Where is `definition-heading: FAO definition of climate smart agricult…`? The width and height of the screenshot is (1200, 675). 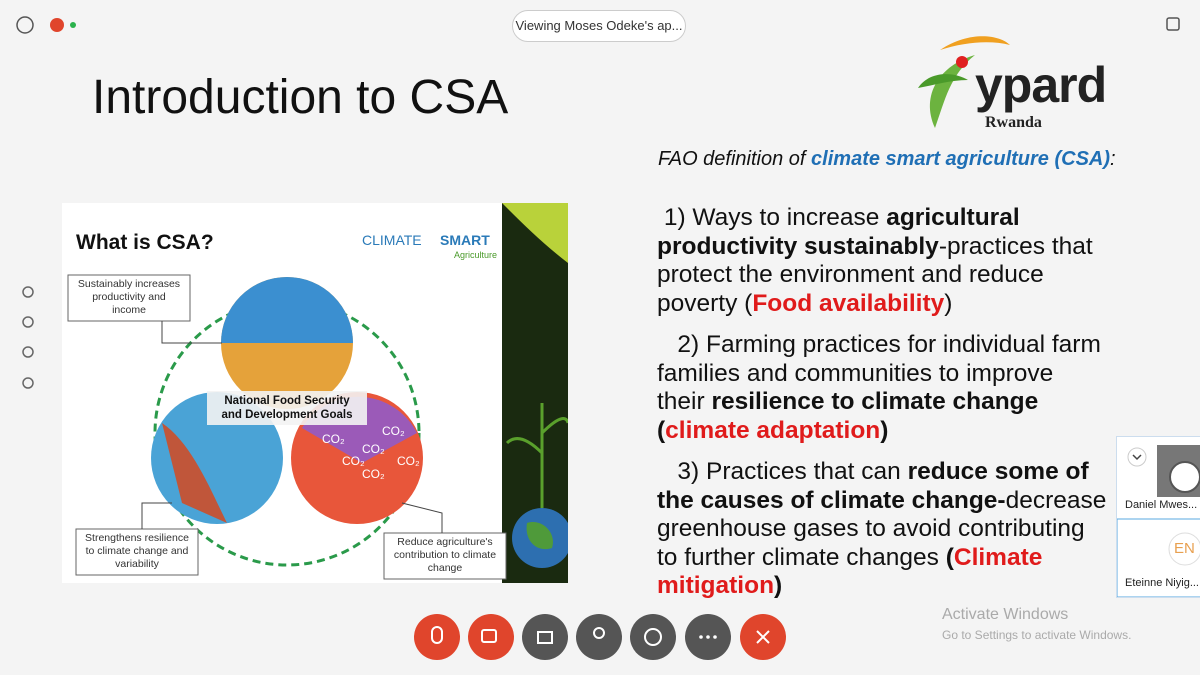
definition-heading: FAO definition of climate smart agricult… is located at coordinates (887, 159).